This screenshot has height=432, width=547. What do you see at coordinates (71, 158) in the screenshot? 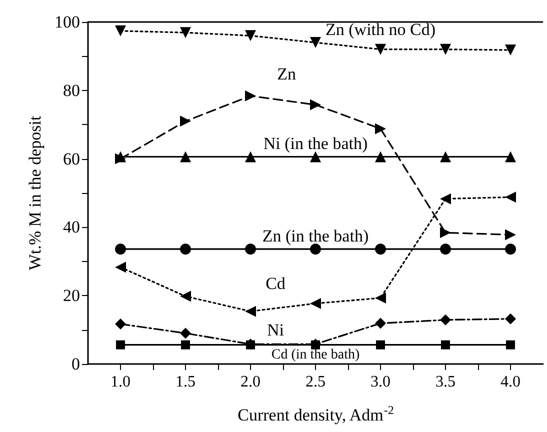
I see `y-tick-label: 60` at bounding box center [71, 158].